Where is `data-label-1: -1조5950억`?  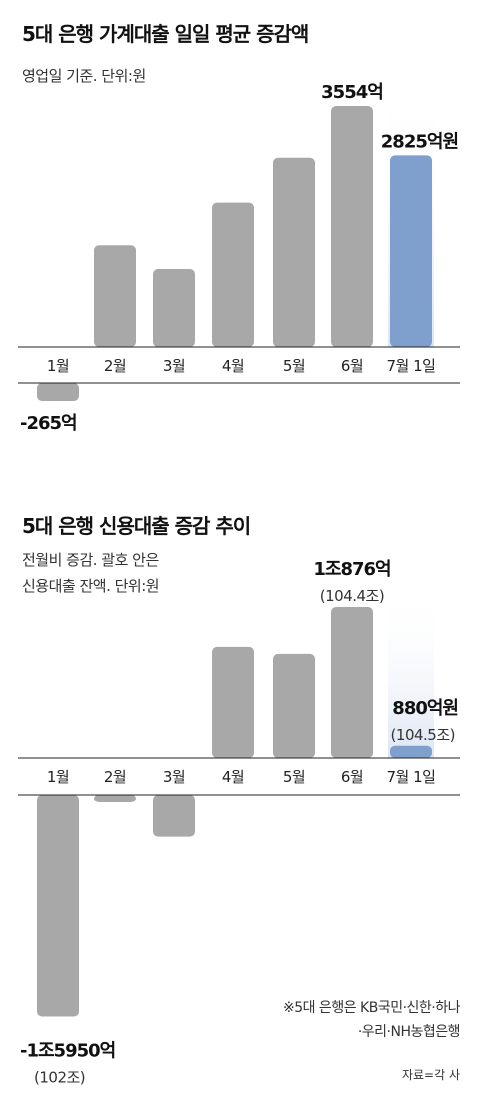 data-label-1: -1조5950억 is located at coordinates (67, 1050).